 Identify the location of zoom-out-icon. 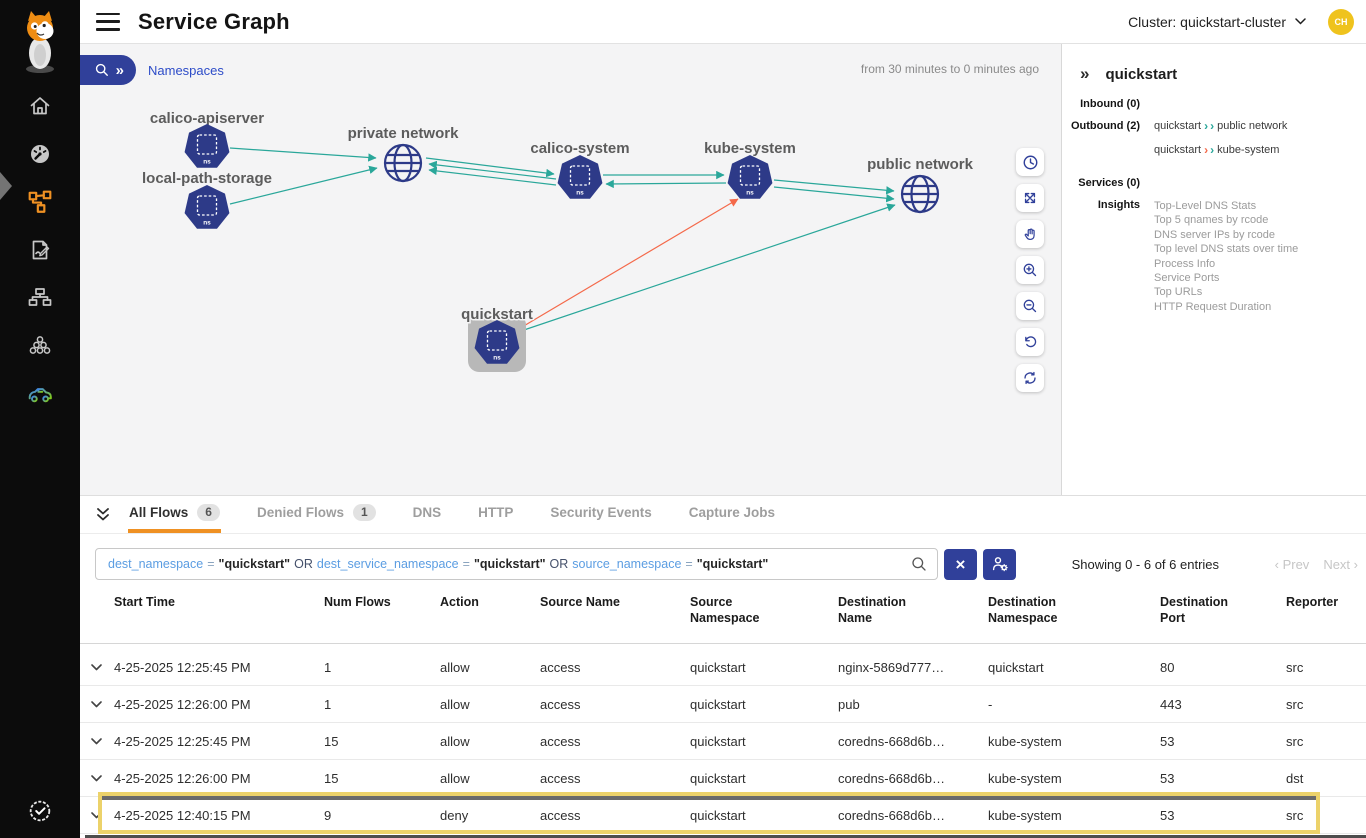
(1030, 306).